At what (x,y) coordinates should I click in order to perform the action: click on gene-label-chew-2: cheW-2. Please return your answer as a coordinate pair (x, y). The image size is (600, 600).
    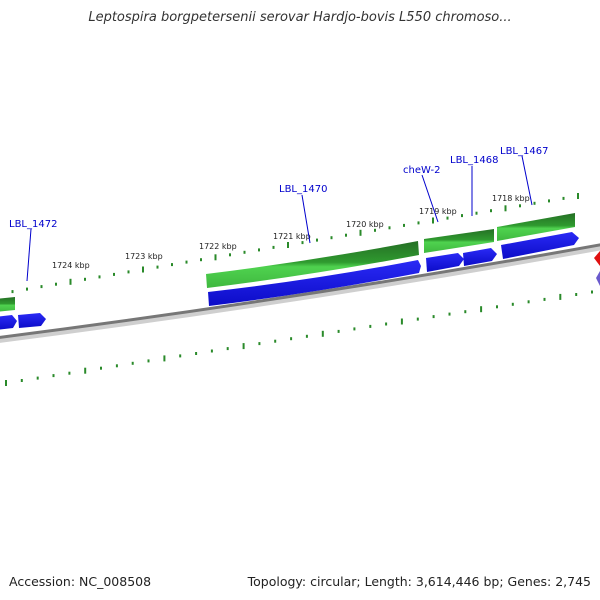
    Looking at the image, I should click on (421, 170).